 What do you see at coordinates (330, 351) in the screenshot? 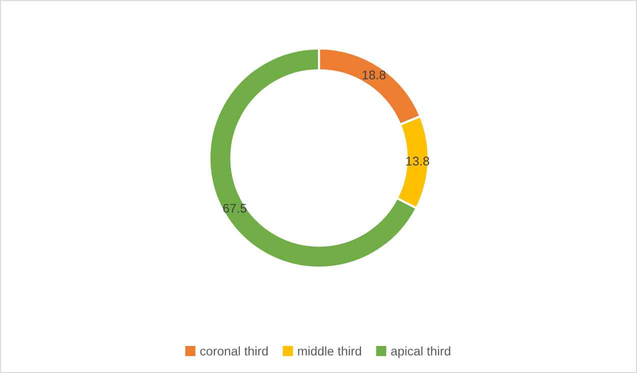
I see `legend-label: middle third` at bounding box center [330, 351].